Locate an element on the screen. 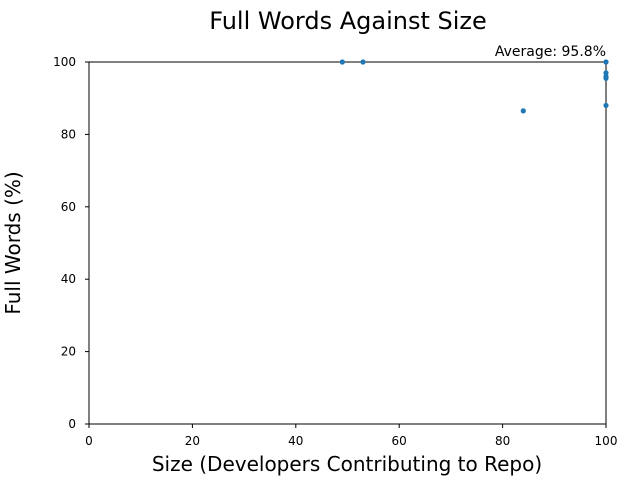 The width and height of the screenshot is (640, 480). y-tick-label: 20 is located at coordinates (68, 352).